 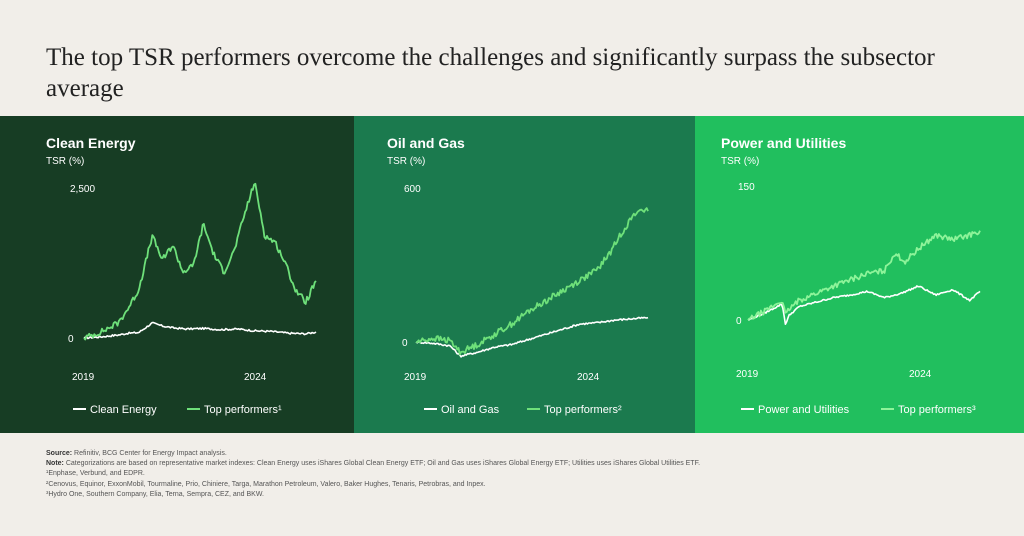 I want to click on panel-title: Oil and Gas, so click(x=426, y=143).